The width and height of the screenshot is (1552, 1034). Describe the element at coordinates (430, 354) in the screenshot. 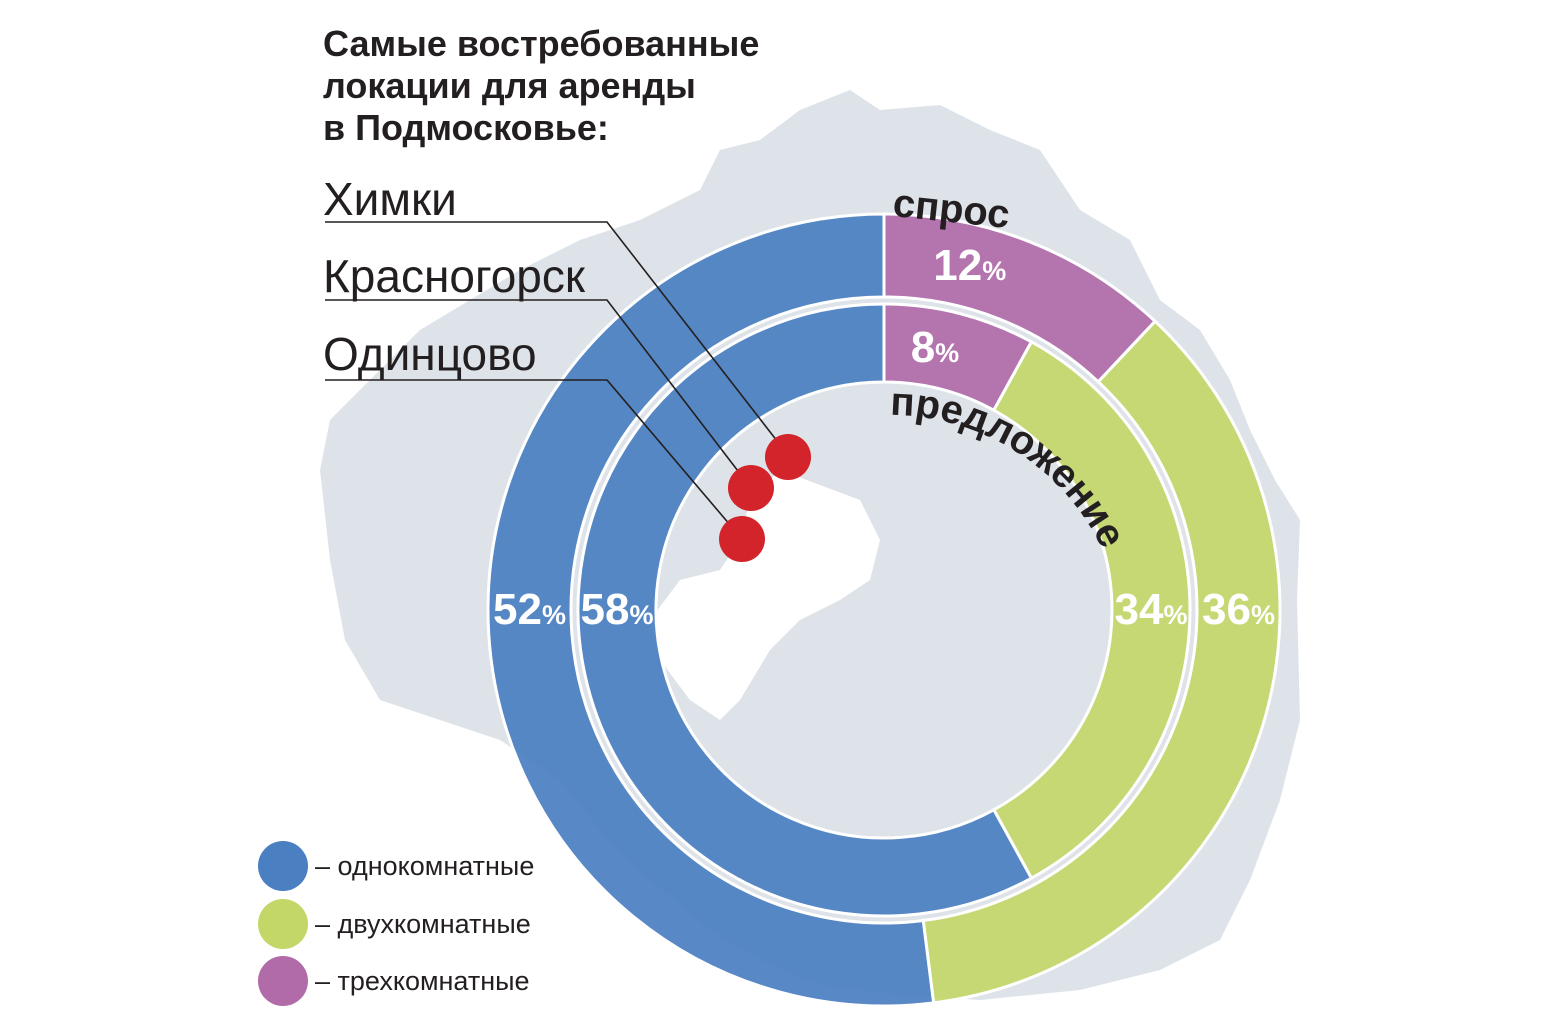

I see `location-odintsovo: Одинцово` at that location.